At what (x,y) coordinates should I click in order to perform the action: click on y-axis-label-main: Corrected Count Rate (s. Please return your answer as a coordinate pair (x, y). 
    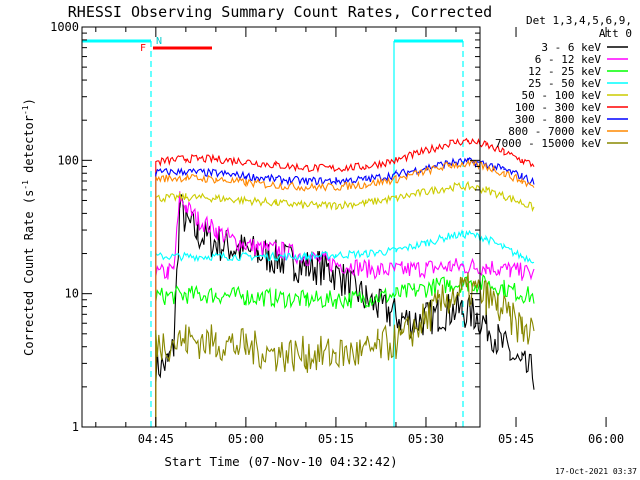
    Looking at the image, I should click on (29, 273).